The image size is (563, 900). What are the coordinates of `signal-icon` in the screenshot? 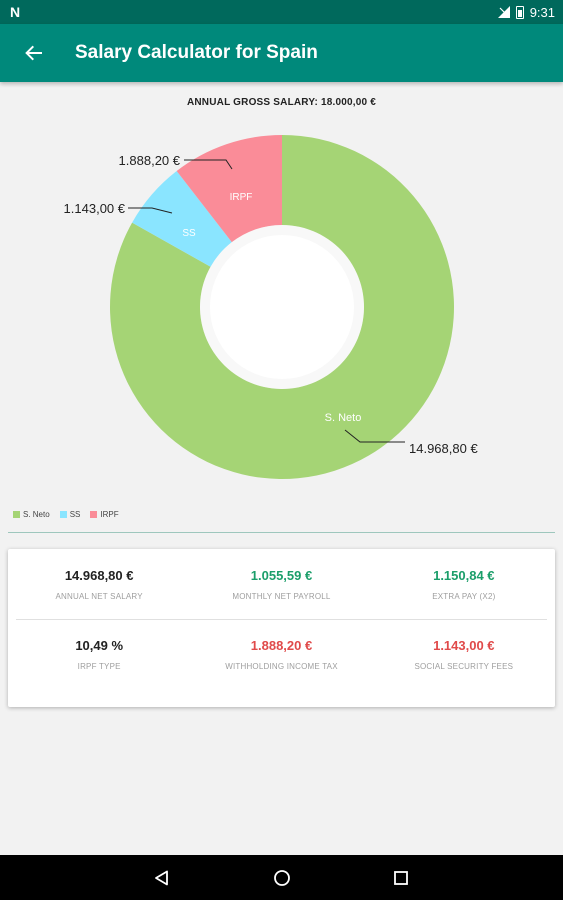 It's located at (503, 12).